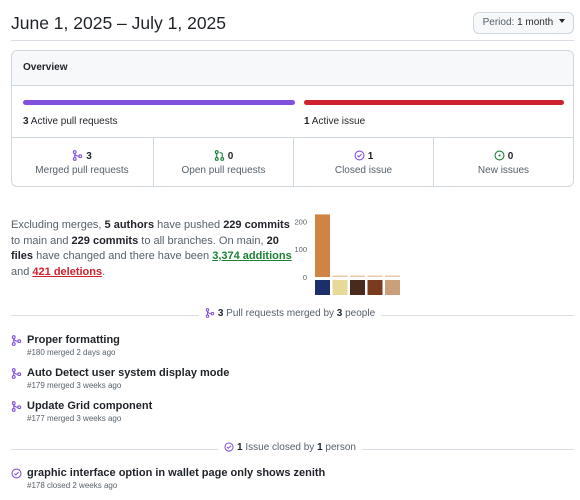  Describe the element at coordinates (74, 121) in the screenshot. I see `active-pr-label: Active pull requests` at that location.